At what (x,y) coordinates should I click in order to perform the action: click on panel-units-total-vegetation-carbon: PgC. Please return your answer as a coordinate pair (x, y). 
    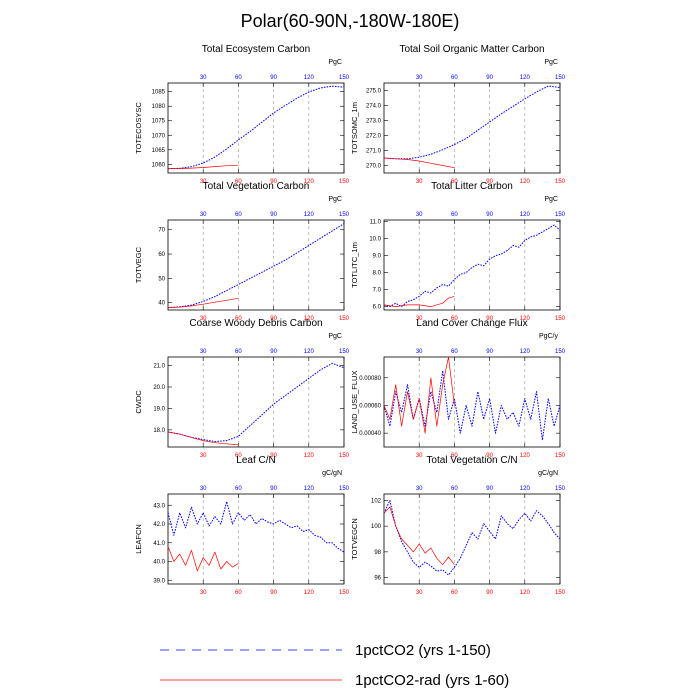
    Looking at the image, I should click on (335, 199).